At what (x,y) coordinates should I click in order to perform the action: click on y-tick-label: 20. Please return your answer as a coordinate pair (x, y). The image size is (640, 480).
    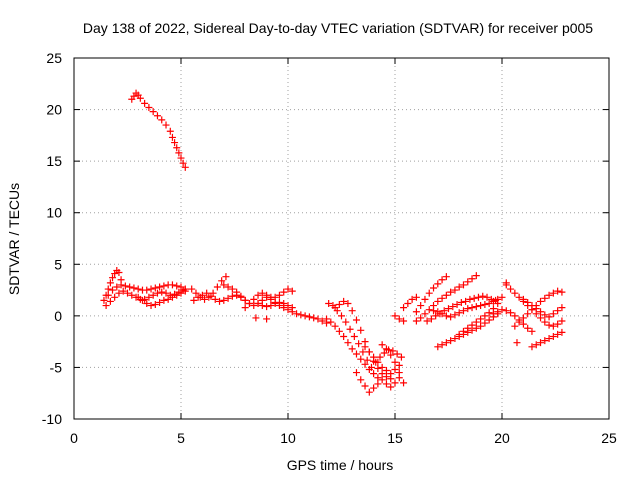
    Looking at the image, I should click on (54, 110).